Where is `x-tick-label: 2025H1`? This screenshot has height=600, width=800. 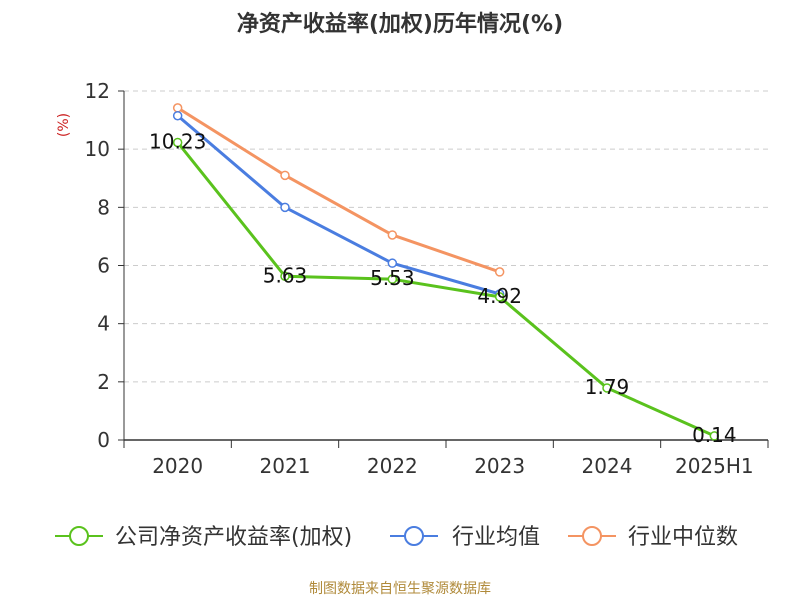 x-tick-label: 2025H1 is located at coordinates (714, 466).